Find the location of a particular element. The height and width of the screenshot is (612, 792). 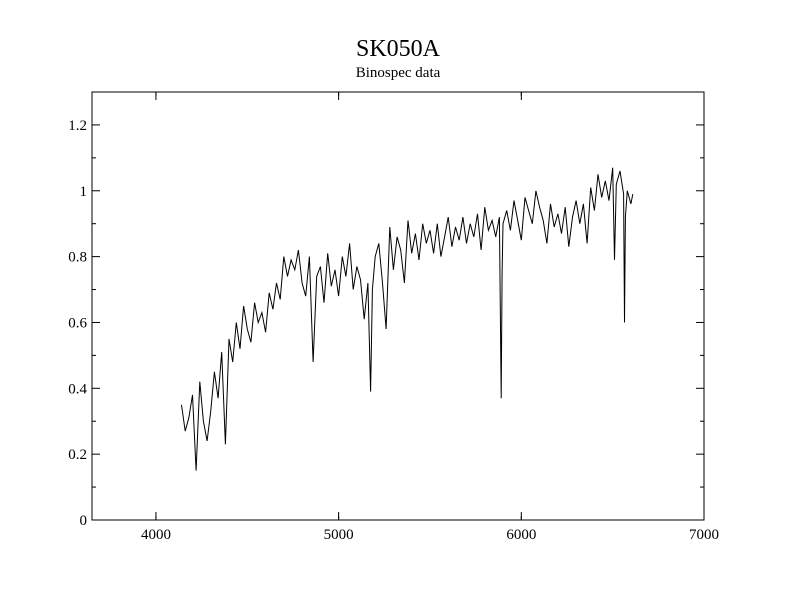

y-tick-label: 1 is located at coordinates (84, 192).